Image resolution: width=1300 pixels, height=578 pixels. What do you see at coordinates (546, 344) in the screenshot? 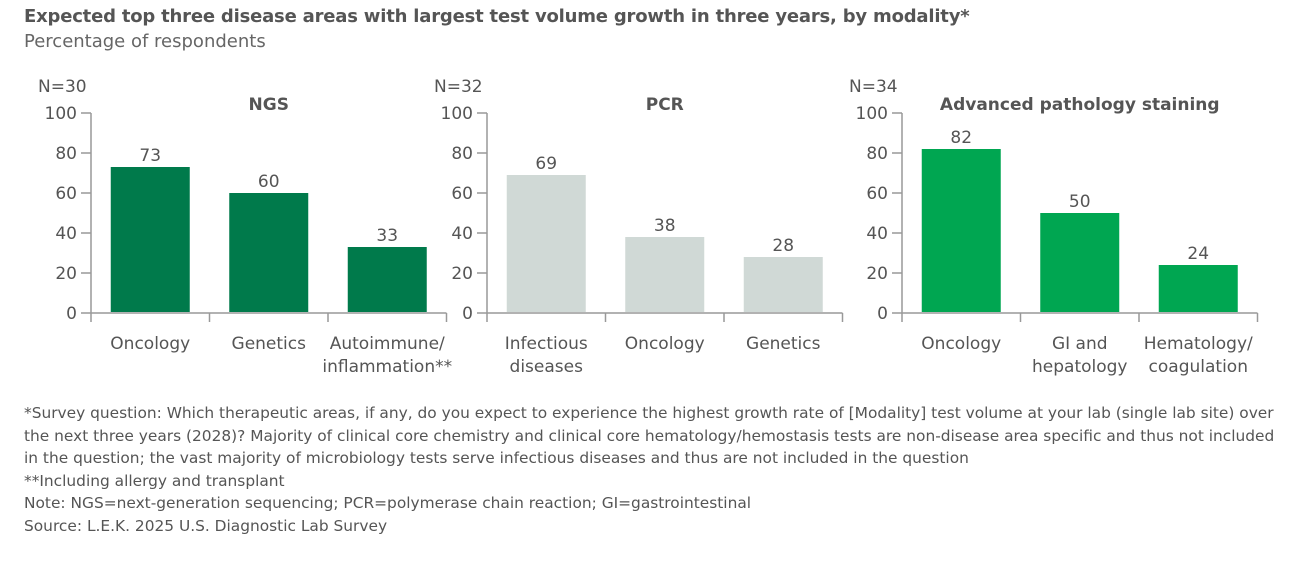
I see `x-category-label: Infectious` at bounding box center [546, 344].